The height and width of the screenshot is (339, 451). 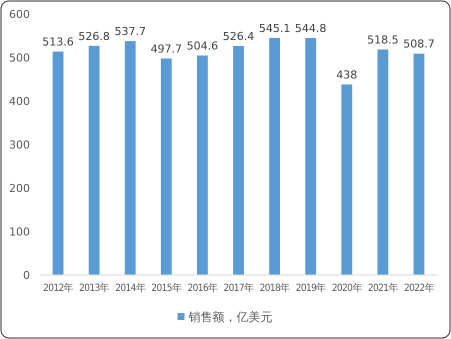 I want to click on x-tick-label: 2021年, so click(x=383, y=288).